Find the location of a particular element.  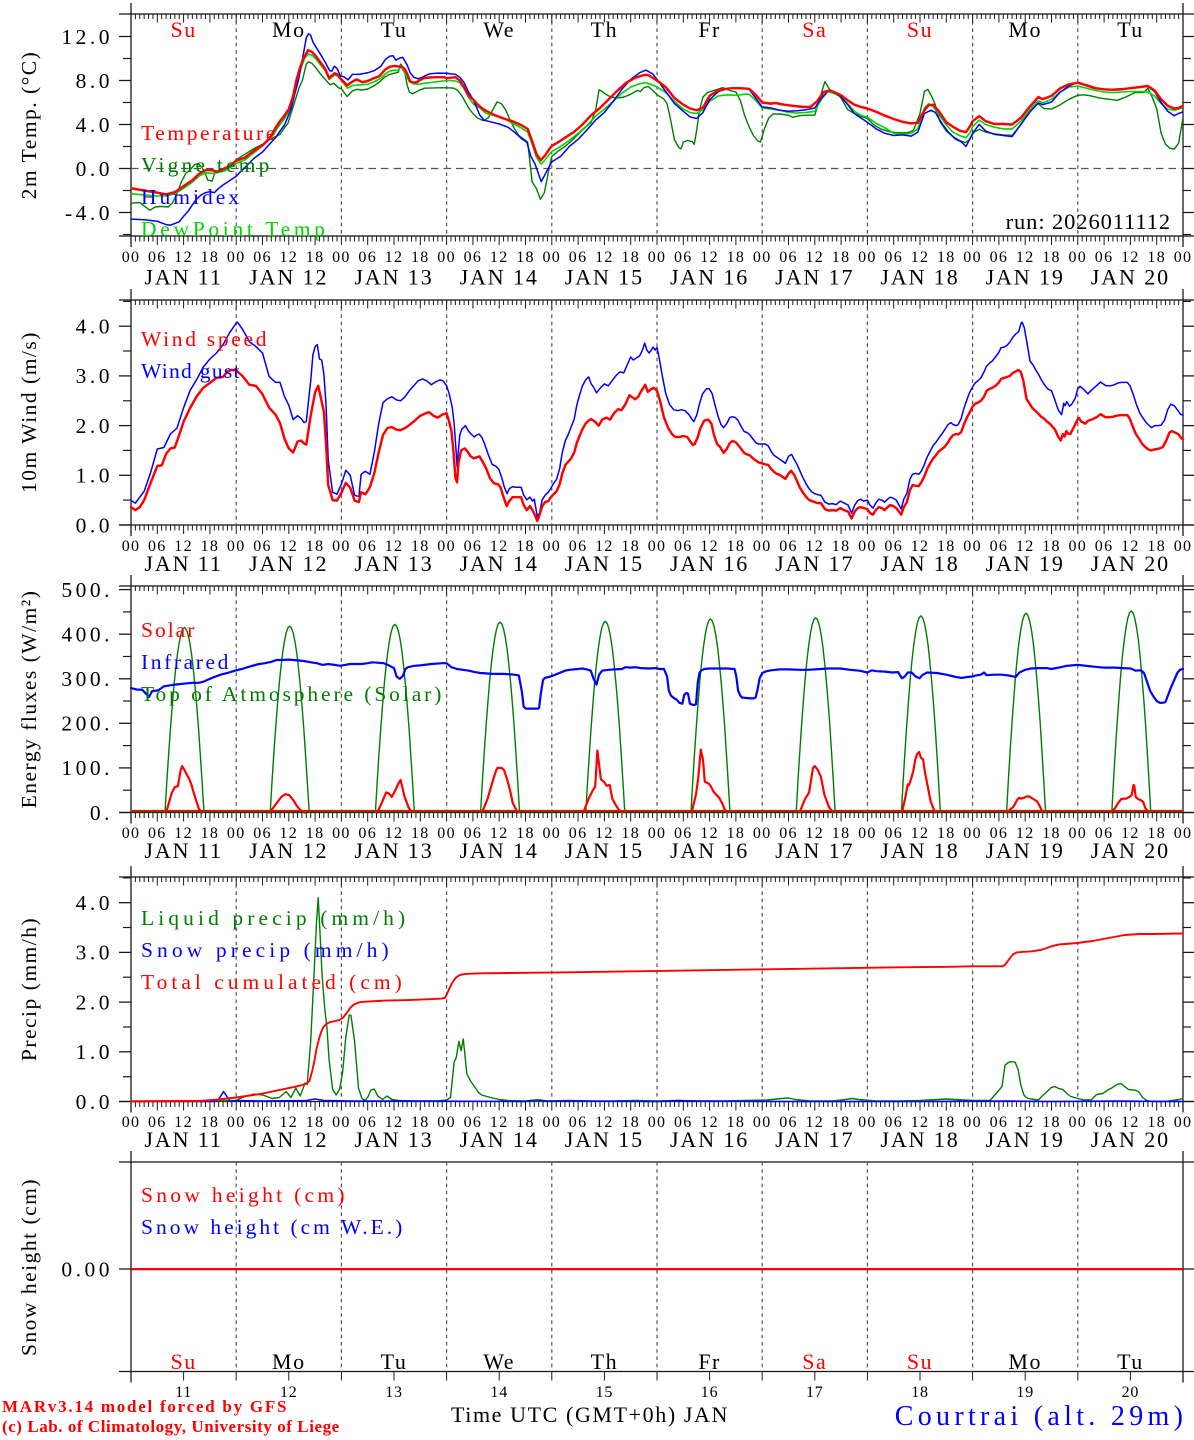

svg-text: Fr is located at coordinates (709, 29).